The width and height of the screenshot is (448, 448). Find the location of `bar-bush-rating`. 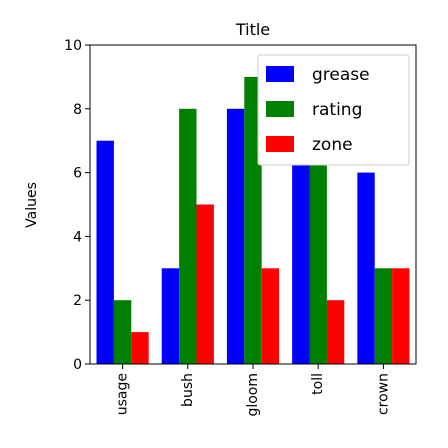

bar-bush-rating is located at coordinates (188, 236).